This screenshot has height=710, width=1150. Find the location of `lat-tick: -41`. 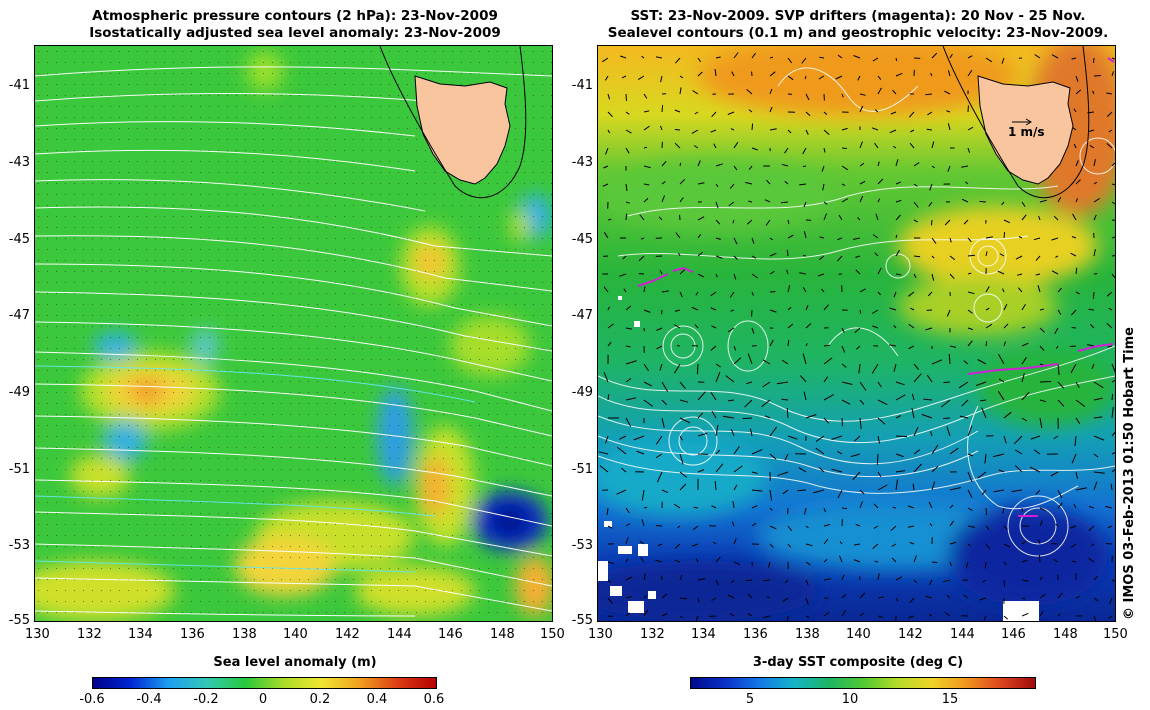

lat-tick: -41 is located at coordinates (19, 85).